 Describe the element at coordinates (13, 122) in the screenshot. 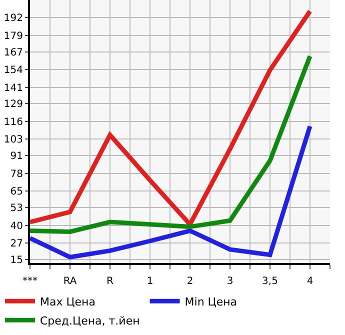

I see `y-tick-label: 116` at that location.